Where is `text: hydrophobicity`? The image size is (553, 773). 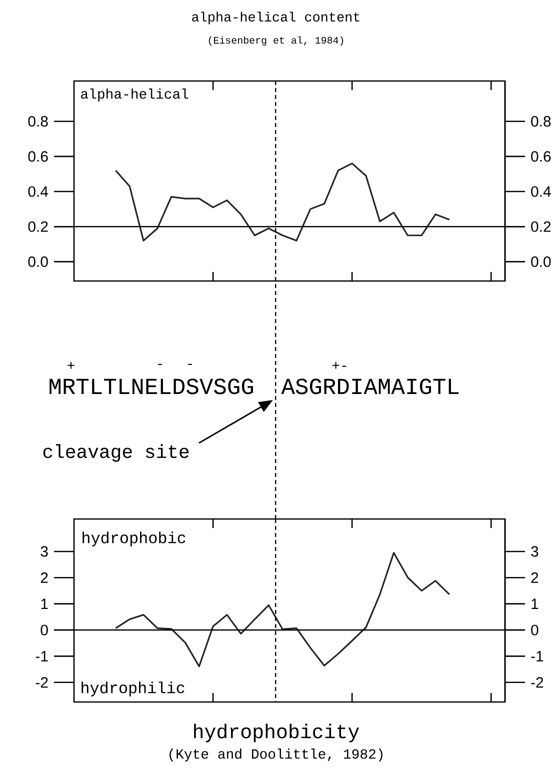
text: hydrophobicity is located at coordinates (277, 733).